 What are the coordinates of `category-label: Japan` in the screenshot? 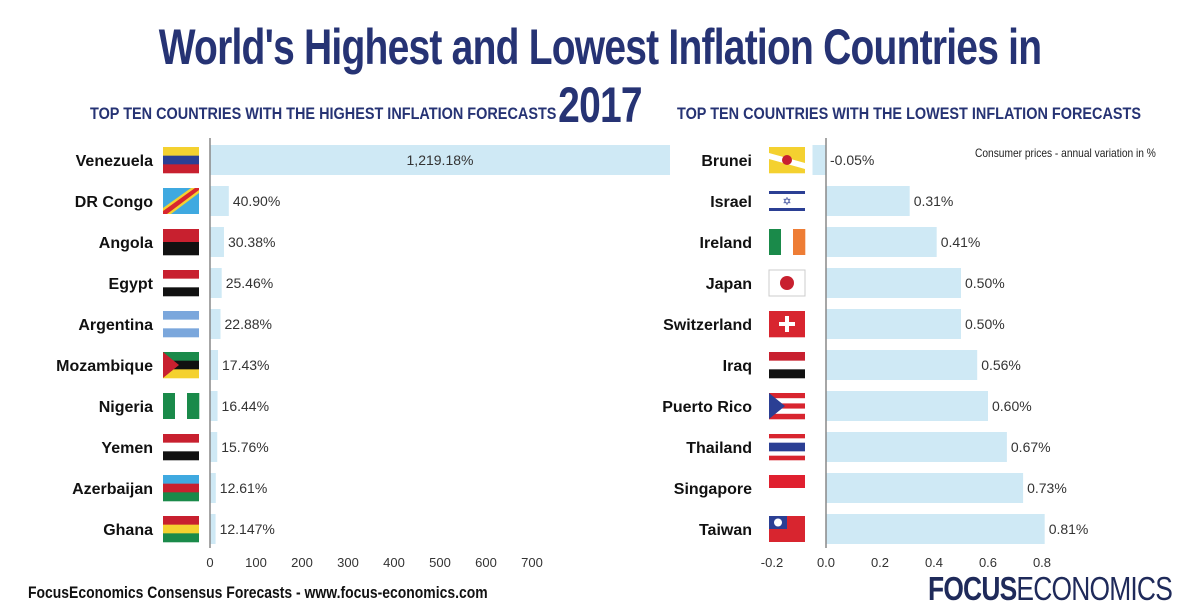 It's located at (729, 284).